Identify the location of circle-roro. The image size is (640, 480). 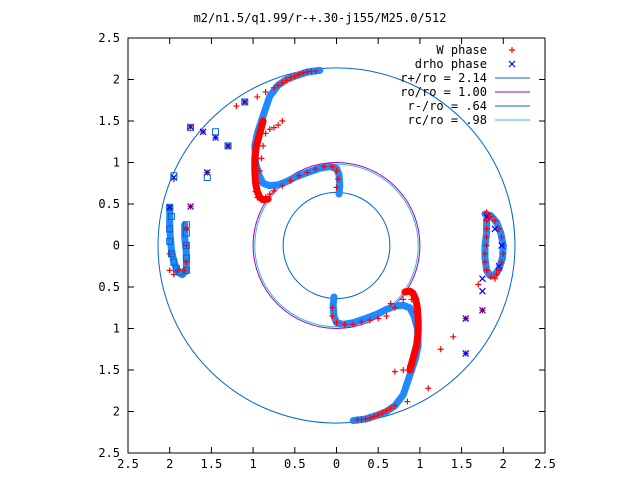
(336, 245).